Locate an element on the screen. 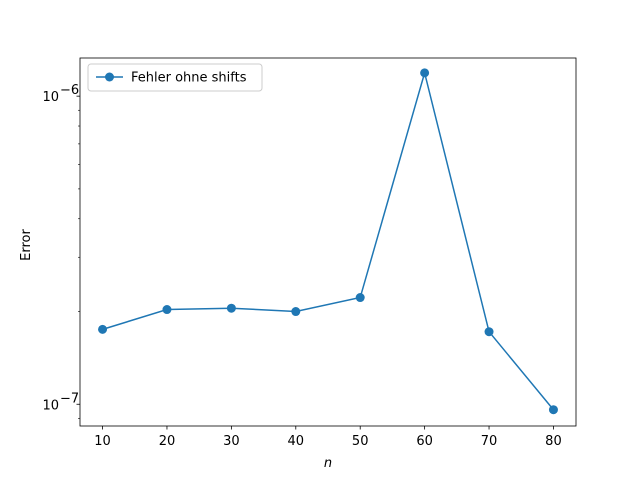  y-tick-exponent: −7 is located at coordinates (69, 398).